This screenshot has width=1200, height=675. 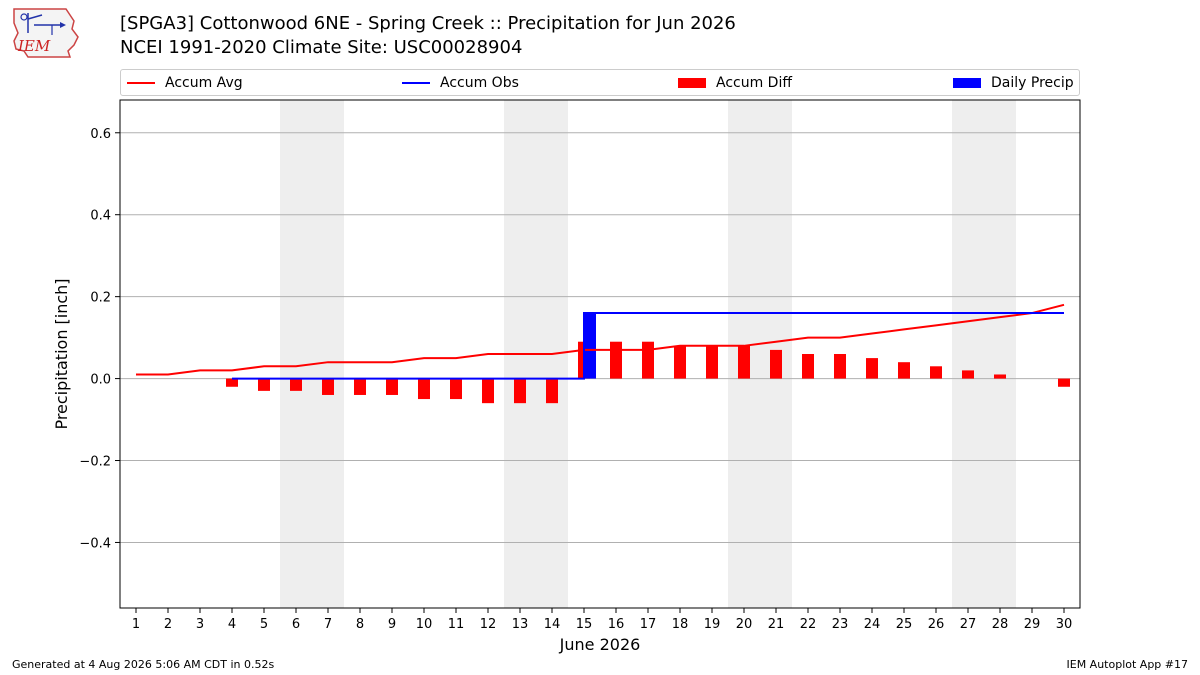 I want to click on x-tick-label: 14, so click(x=552, y=624).